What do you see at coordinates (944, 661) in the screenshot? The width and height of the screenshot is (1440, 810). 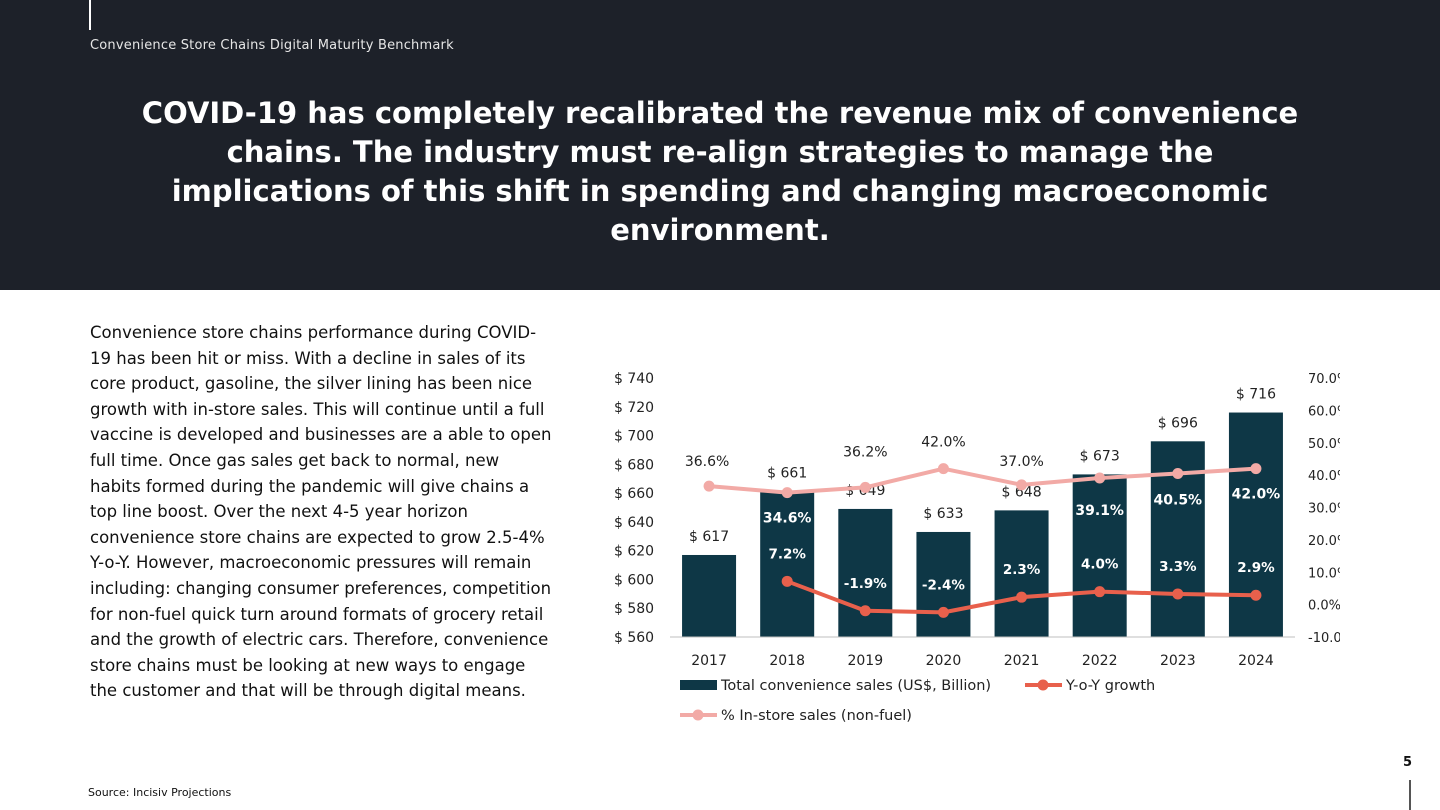 I see `x-axis-tick: 2020` at bounding box center [944, 661].